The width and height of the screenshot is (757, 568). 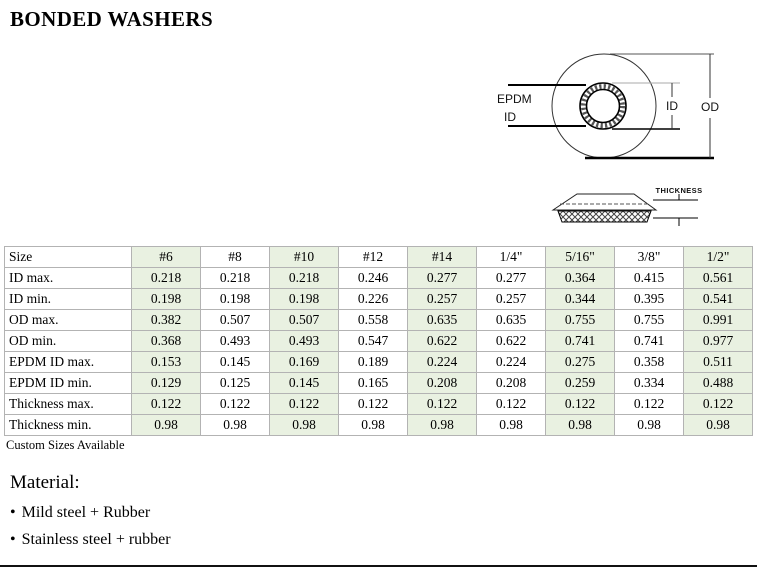 I want to click on washer-side-view: THICKNESS, so click(x=626, y=206).